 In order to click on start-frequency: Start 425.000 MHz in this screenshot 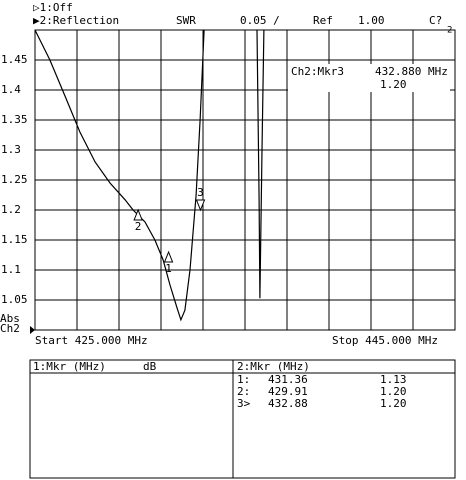, I will do `click(91, 340)`.